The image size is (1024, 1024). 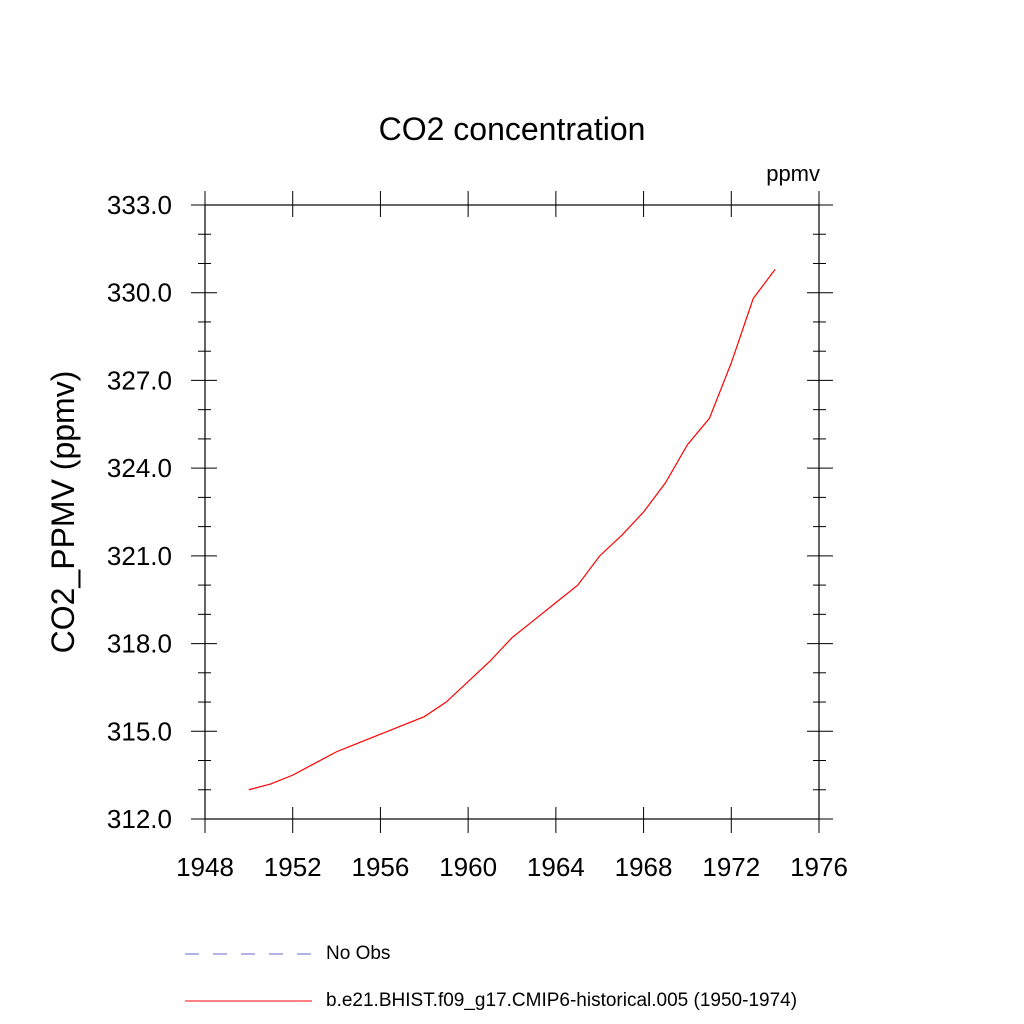 What do you see at coordinates (139, 644) in the screenshot?
I see `y-tick-label: 318.0` at bounding box center [139, 644].